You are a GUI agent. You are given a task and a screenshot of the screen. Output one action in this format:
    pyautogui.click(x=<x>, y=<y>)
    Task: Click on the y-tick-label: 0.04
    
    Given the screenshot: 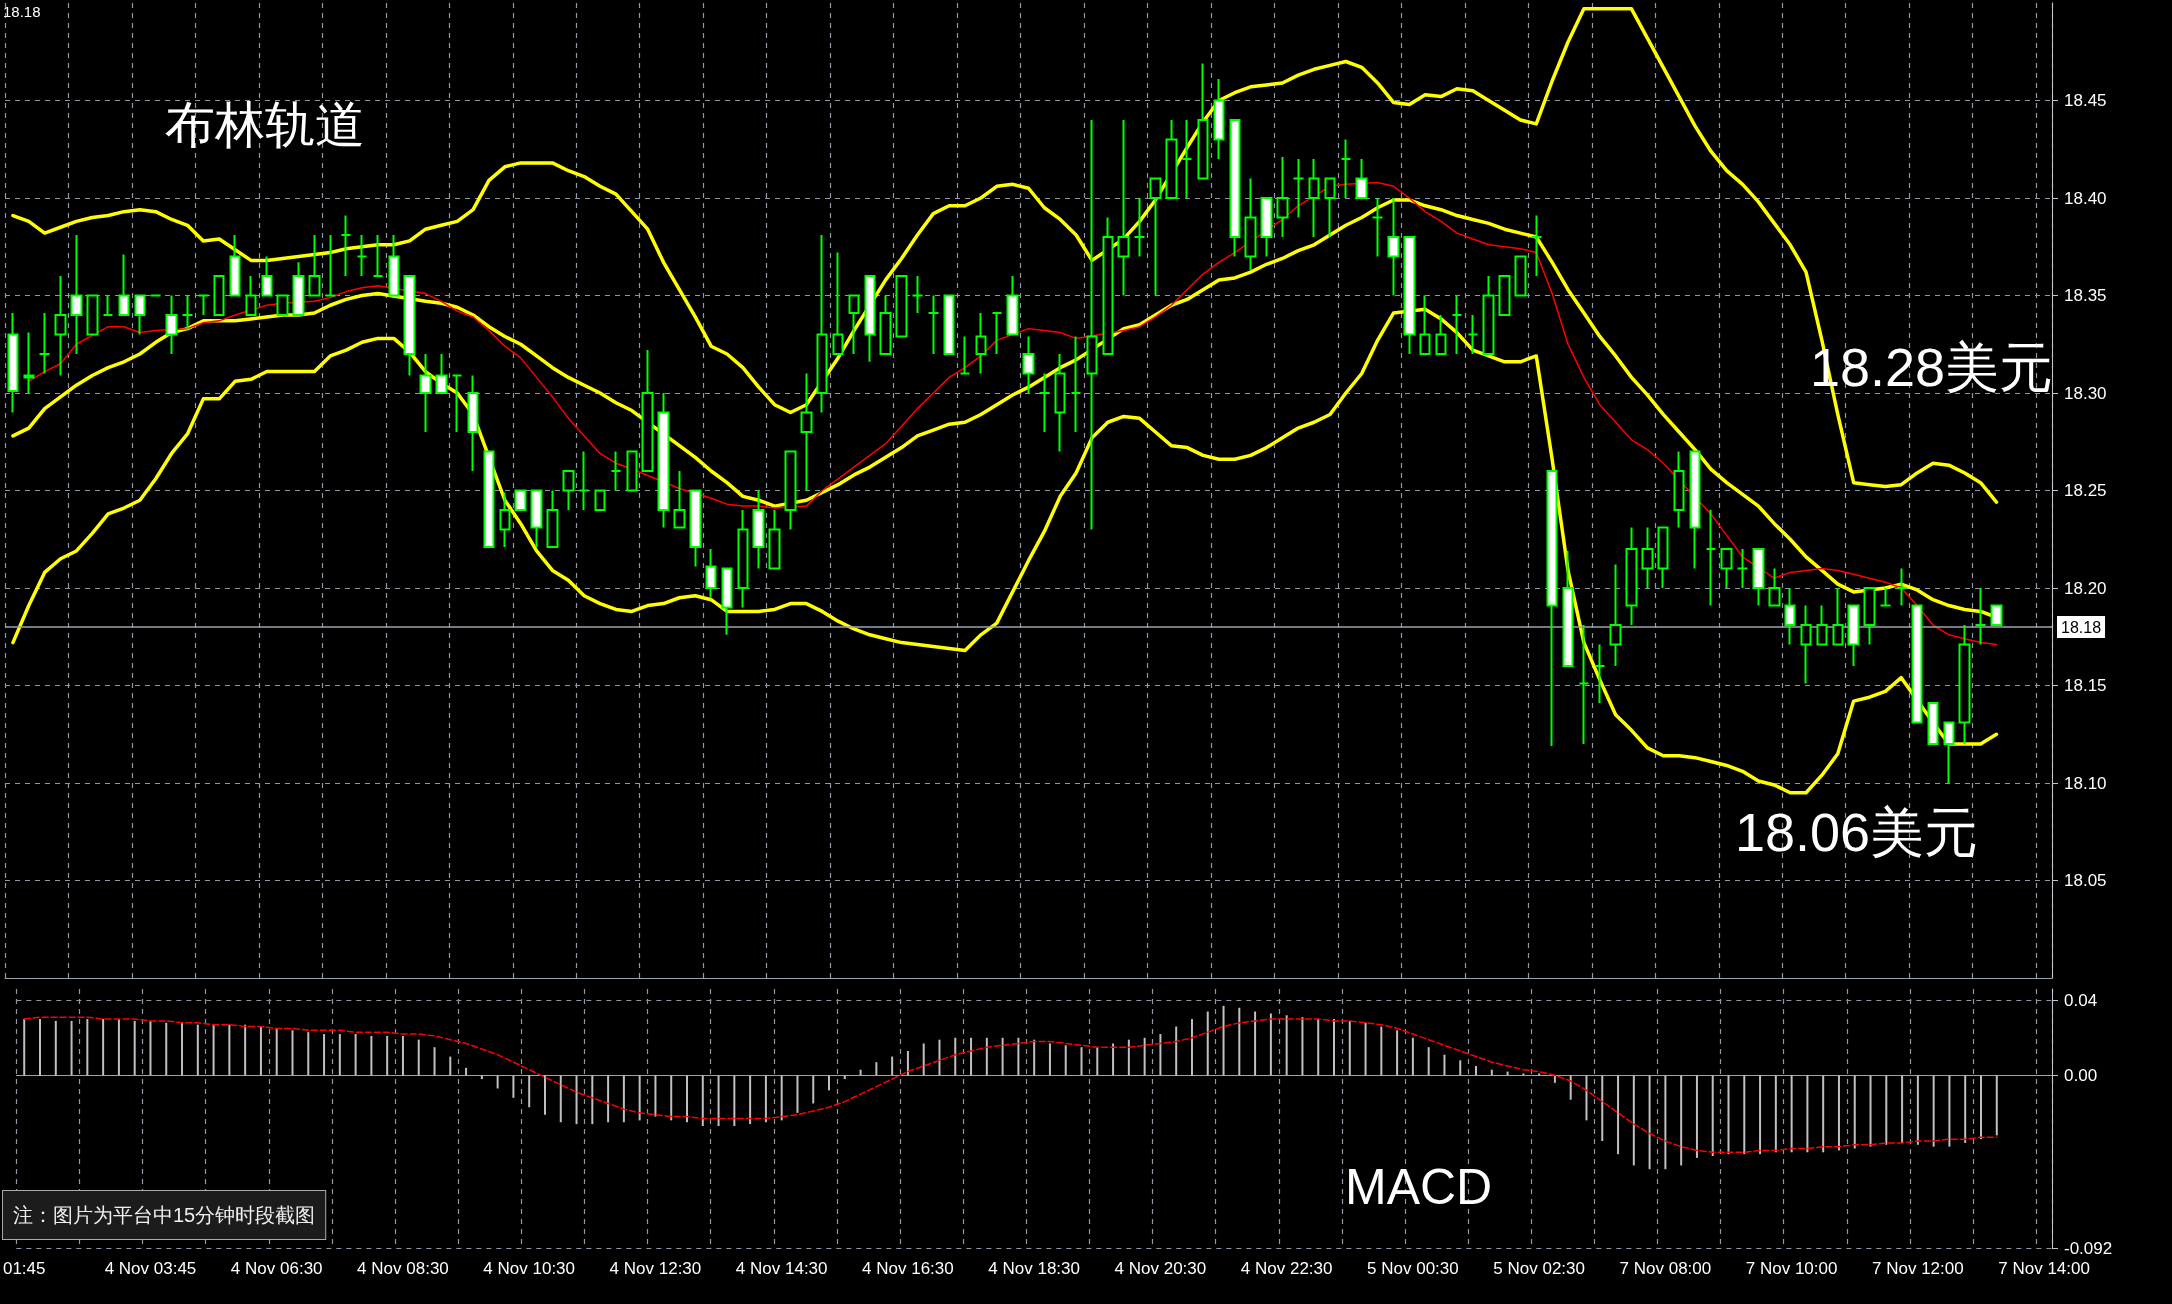 What is the action you would take?
    pyautogui.click(x=2081, y=1000)
    